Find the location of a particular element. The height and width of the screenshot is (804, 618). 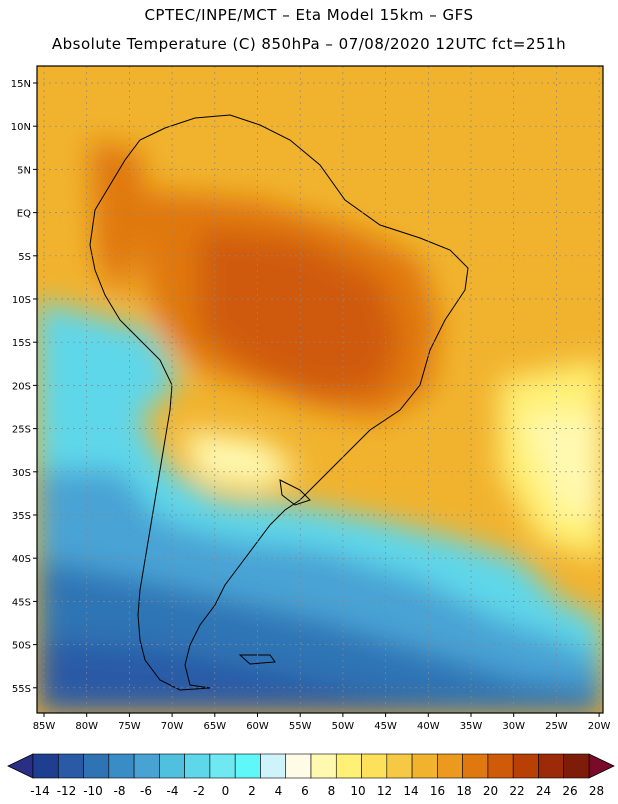

colorbar-tick-label: 4 is located at coordinates (279, 791).